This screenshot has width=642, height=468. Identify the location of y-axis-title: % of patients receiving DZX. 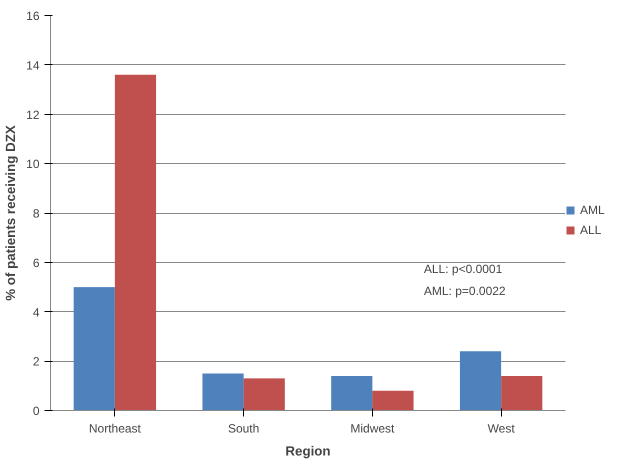
(10, 213).